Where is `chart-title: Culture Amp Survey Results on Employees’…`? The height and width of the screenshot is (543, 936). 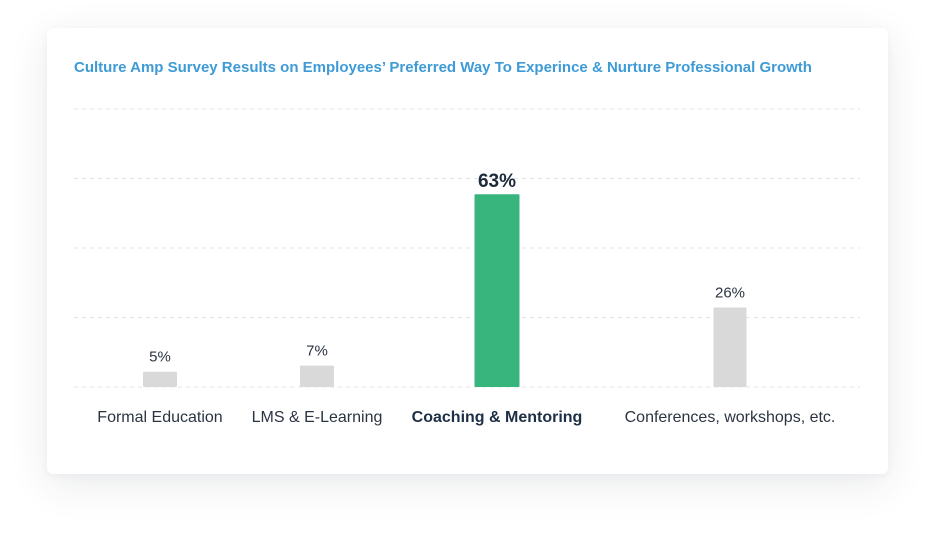
chart-title: Culture Amp Survey Results on Employees’… is located at coordinates (443, 67).